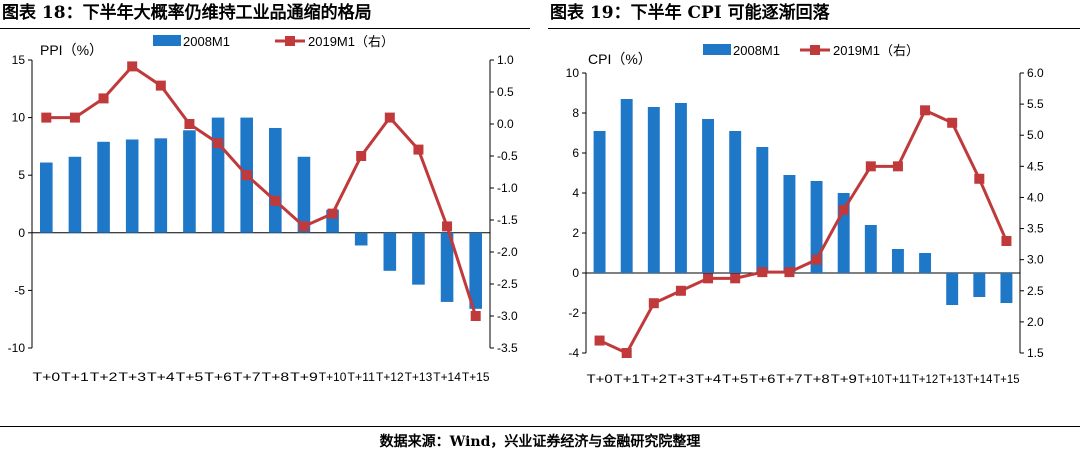  Describe the element at coordinates (351, 41) in the screenshot. I see `ppi-legend-line-label: 2019M1（右）` at that location.